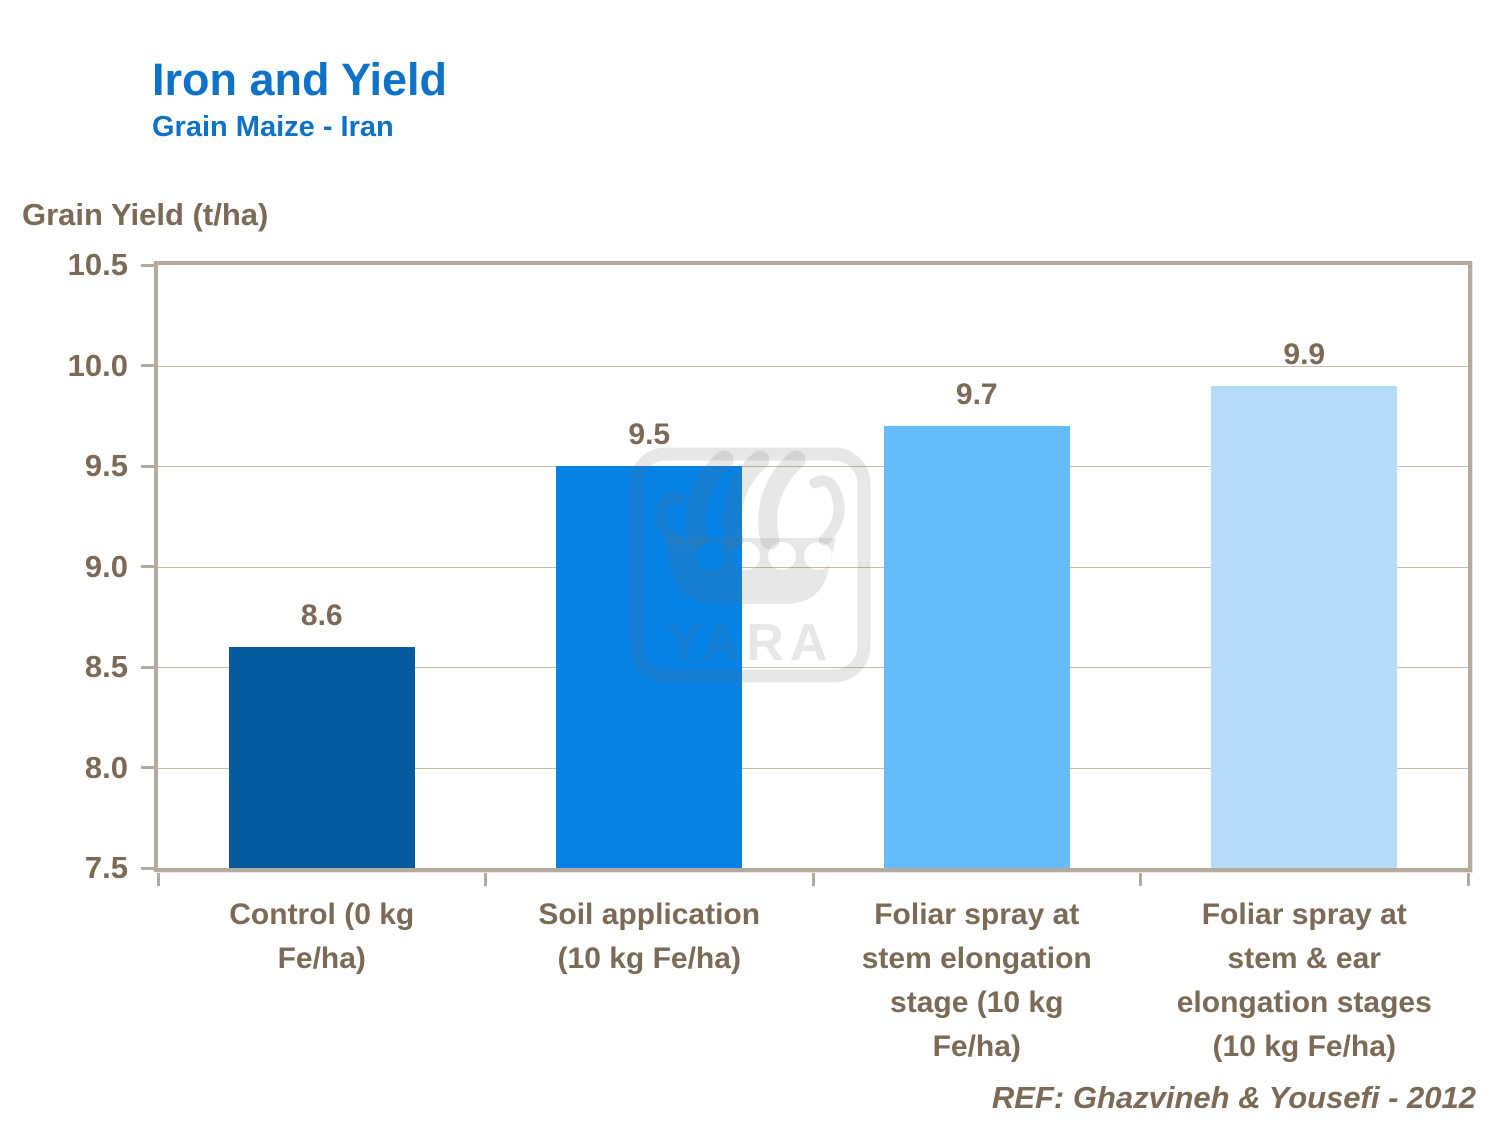 The height and width of the screenshot is (1125, 1500). What do you see at coordinates (106, 867) in the screenshot?
I see `y-tick-label: 7.5` at bounding box center [106, 867].